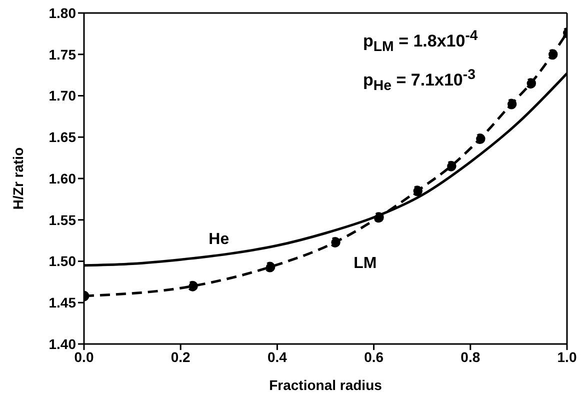  I want to click on x-tick-label: 1.0, so click(567, 356).